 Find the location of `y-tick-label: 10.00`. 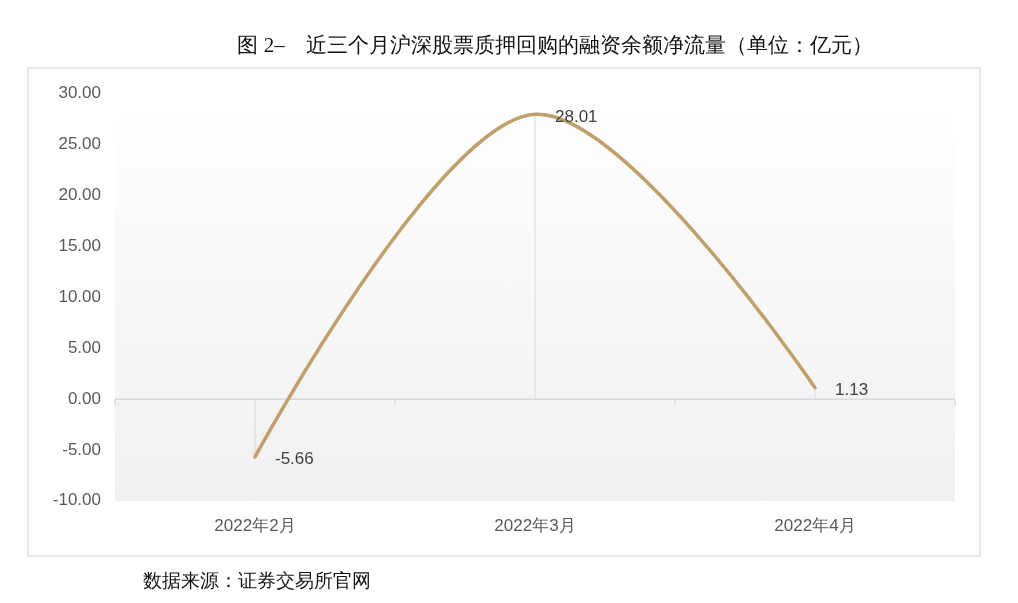

y-tick-label: 10.00 is located at coordinates (79, 296).